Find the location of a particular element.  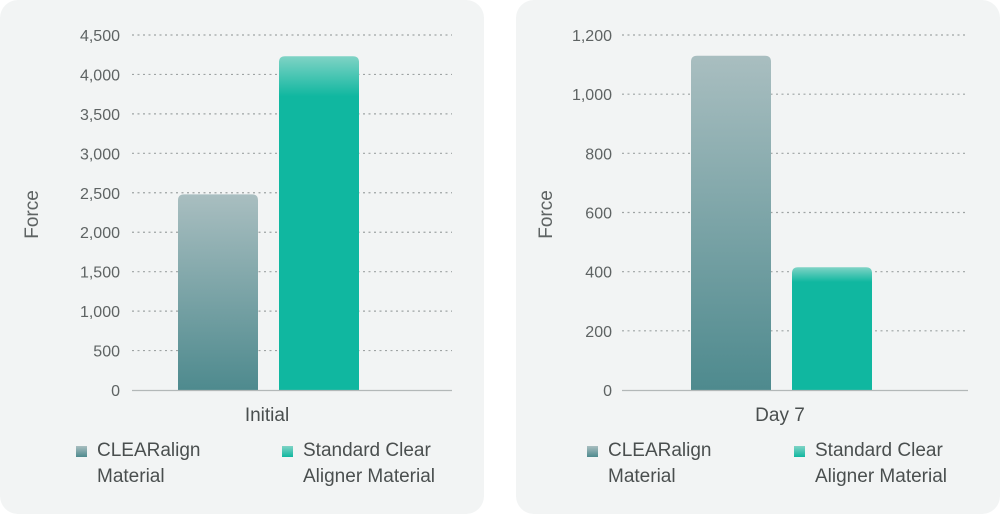

y-tick-label: 2,500 is located at coordinates (100, 194).